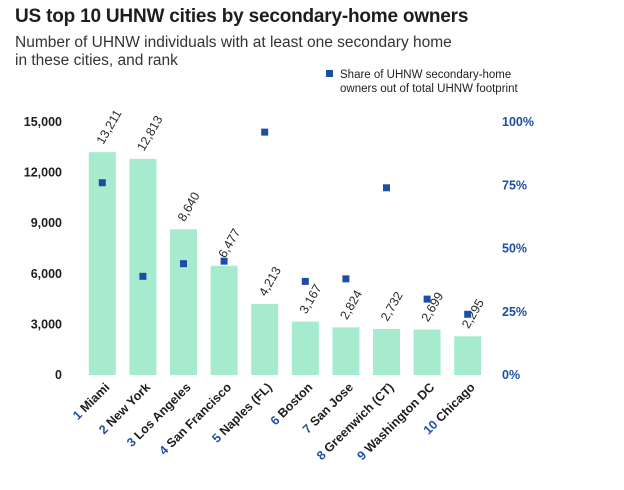 The width and height of the screenshot is (624, 490). What do you see at coordinates (270, 281) in the screenshot?
I see `bar-value-label: 4,213` at bounding box center [270, 281].